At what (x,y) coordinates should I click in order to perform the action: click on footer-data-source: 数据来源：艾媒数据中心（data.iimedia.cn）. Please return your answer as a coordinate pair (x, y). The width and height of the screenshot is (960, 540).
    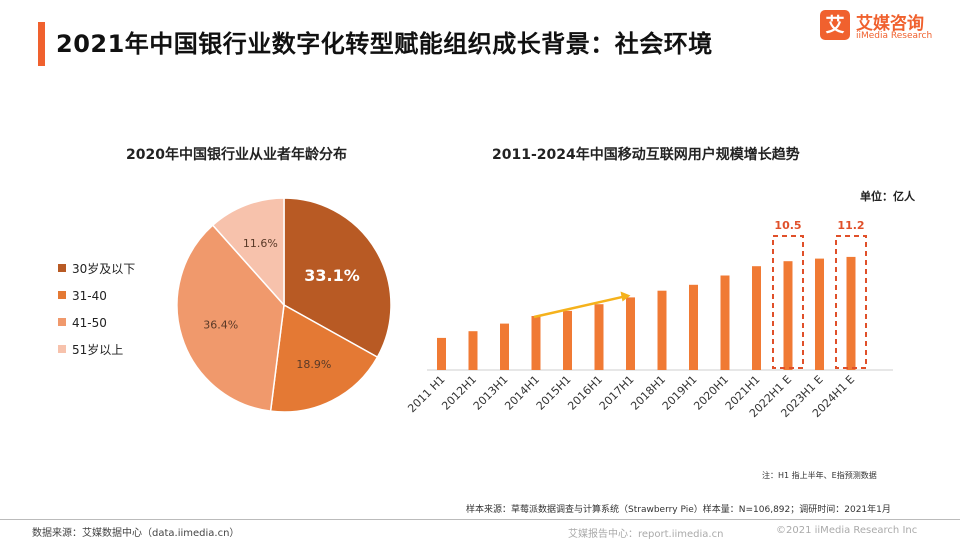
    Looking at the image, I should click on (136, 533).